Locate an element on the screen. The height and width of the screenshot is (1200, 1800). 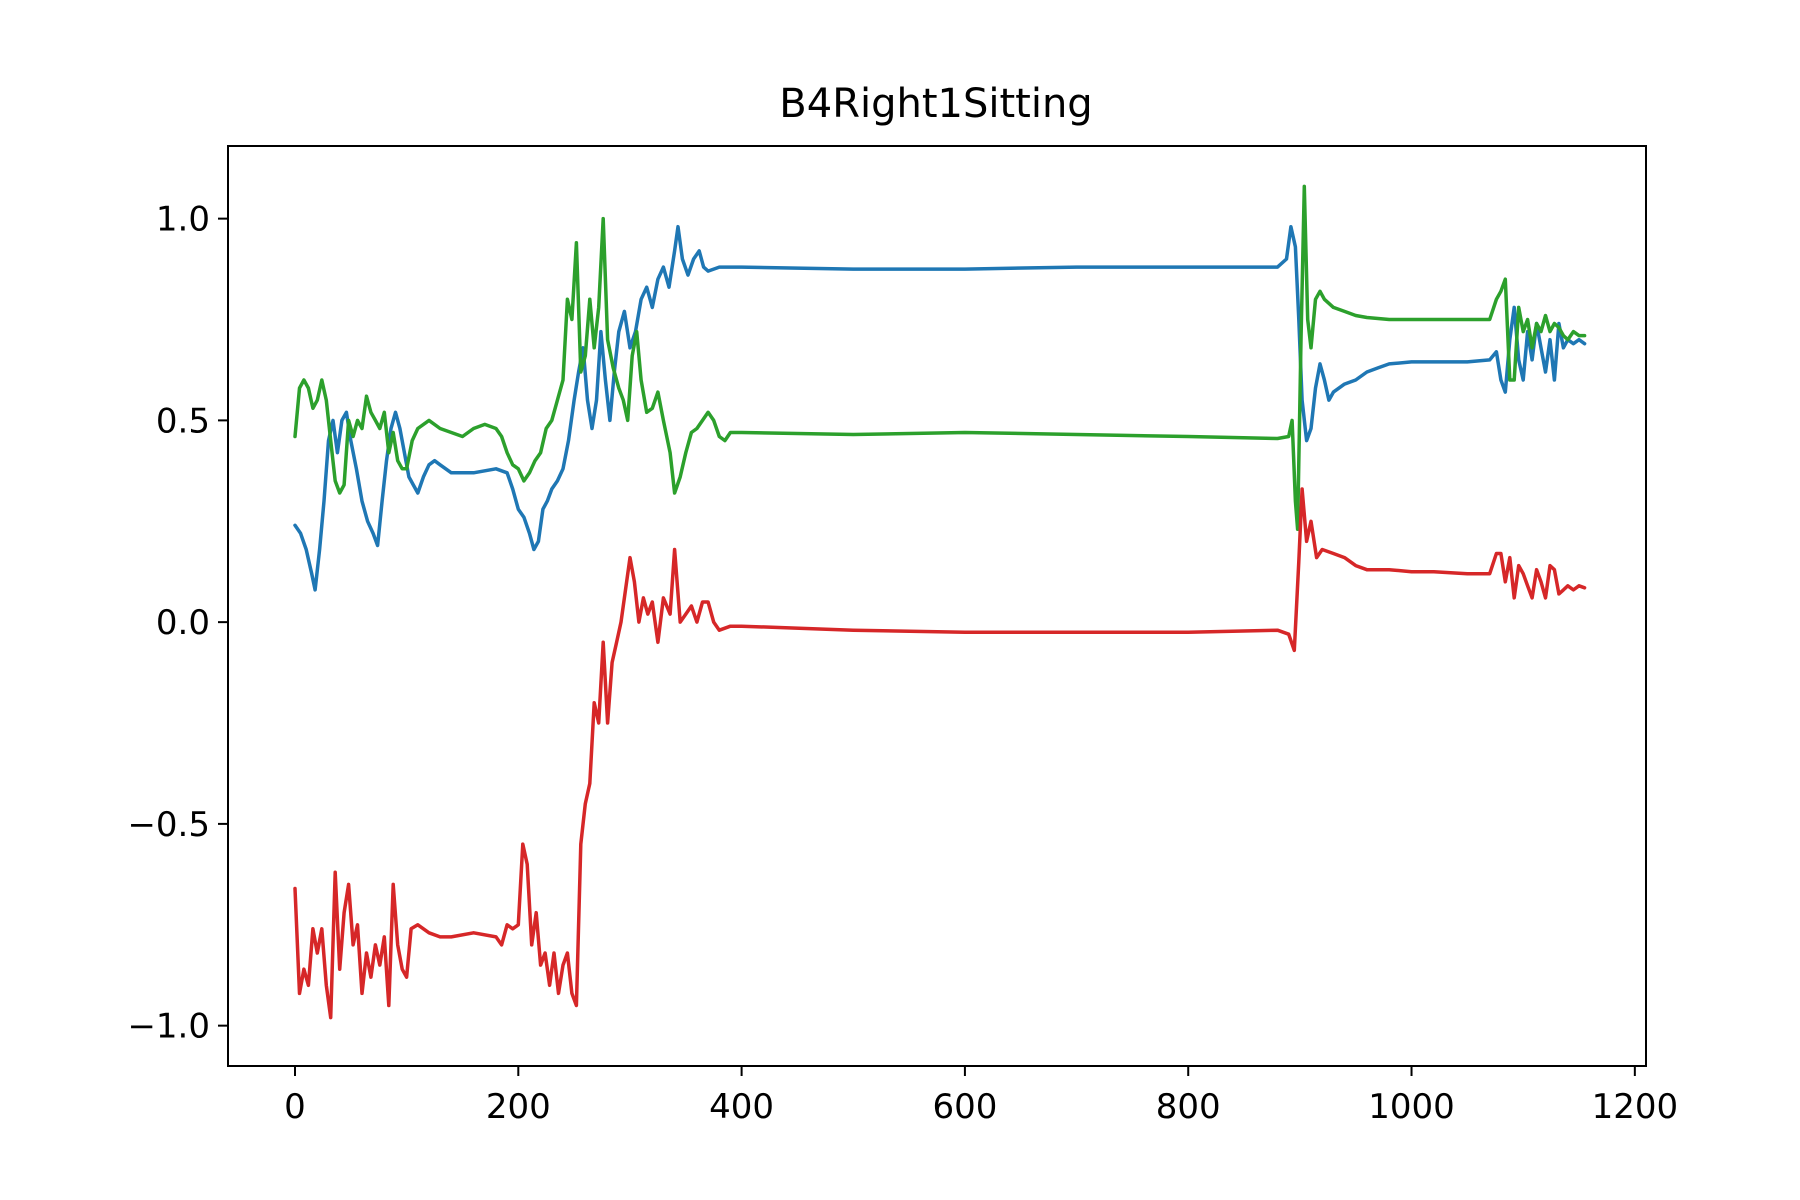
y-tick-label: 0.5 is located at coordinates (183, 421).